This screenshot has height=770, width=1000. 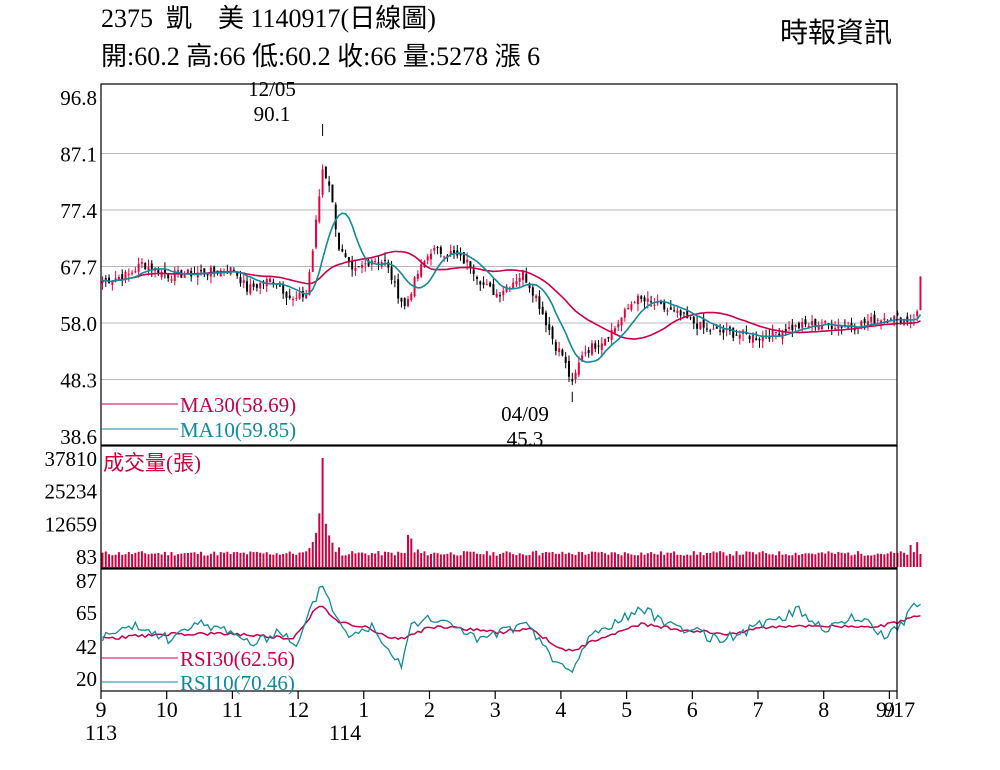 I want to click on ma30-line, so click(x=511, y=295).